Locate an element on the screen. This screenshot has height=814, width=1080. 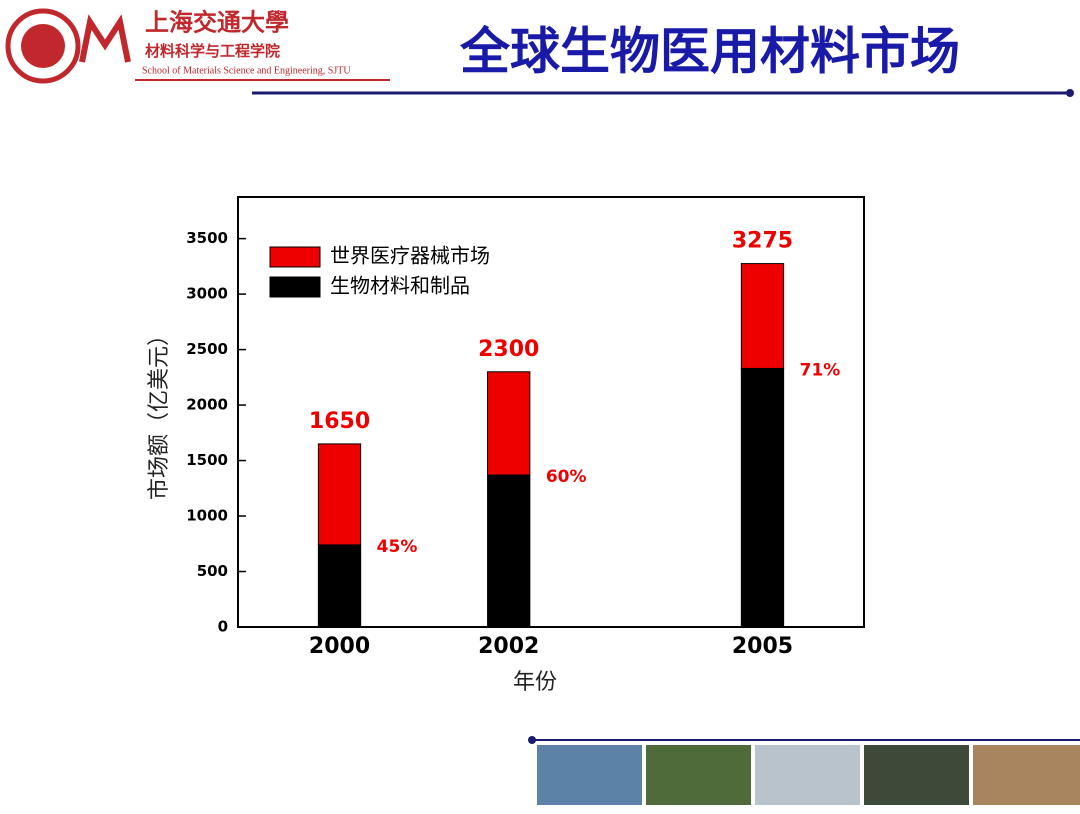
logo-ring is located at coordinates (43, 46).